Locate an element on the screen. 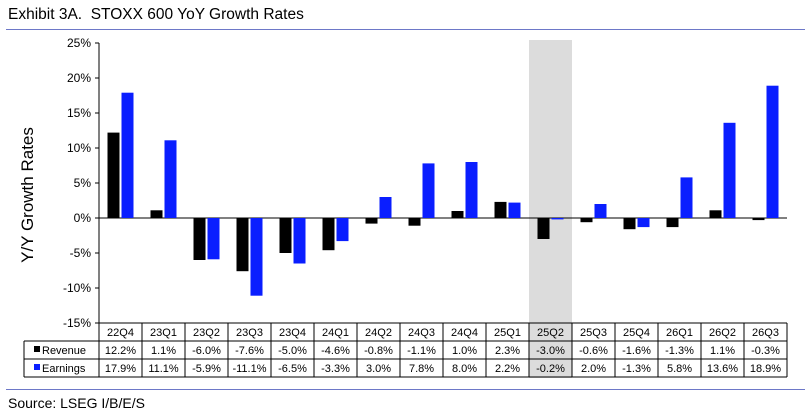 The image size is (811, 416). y-tick-label-5: 0% is located at coordinates (83, 218).